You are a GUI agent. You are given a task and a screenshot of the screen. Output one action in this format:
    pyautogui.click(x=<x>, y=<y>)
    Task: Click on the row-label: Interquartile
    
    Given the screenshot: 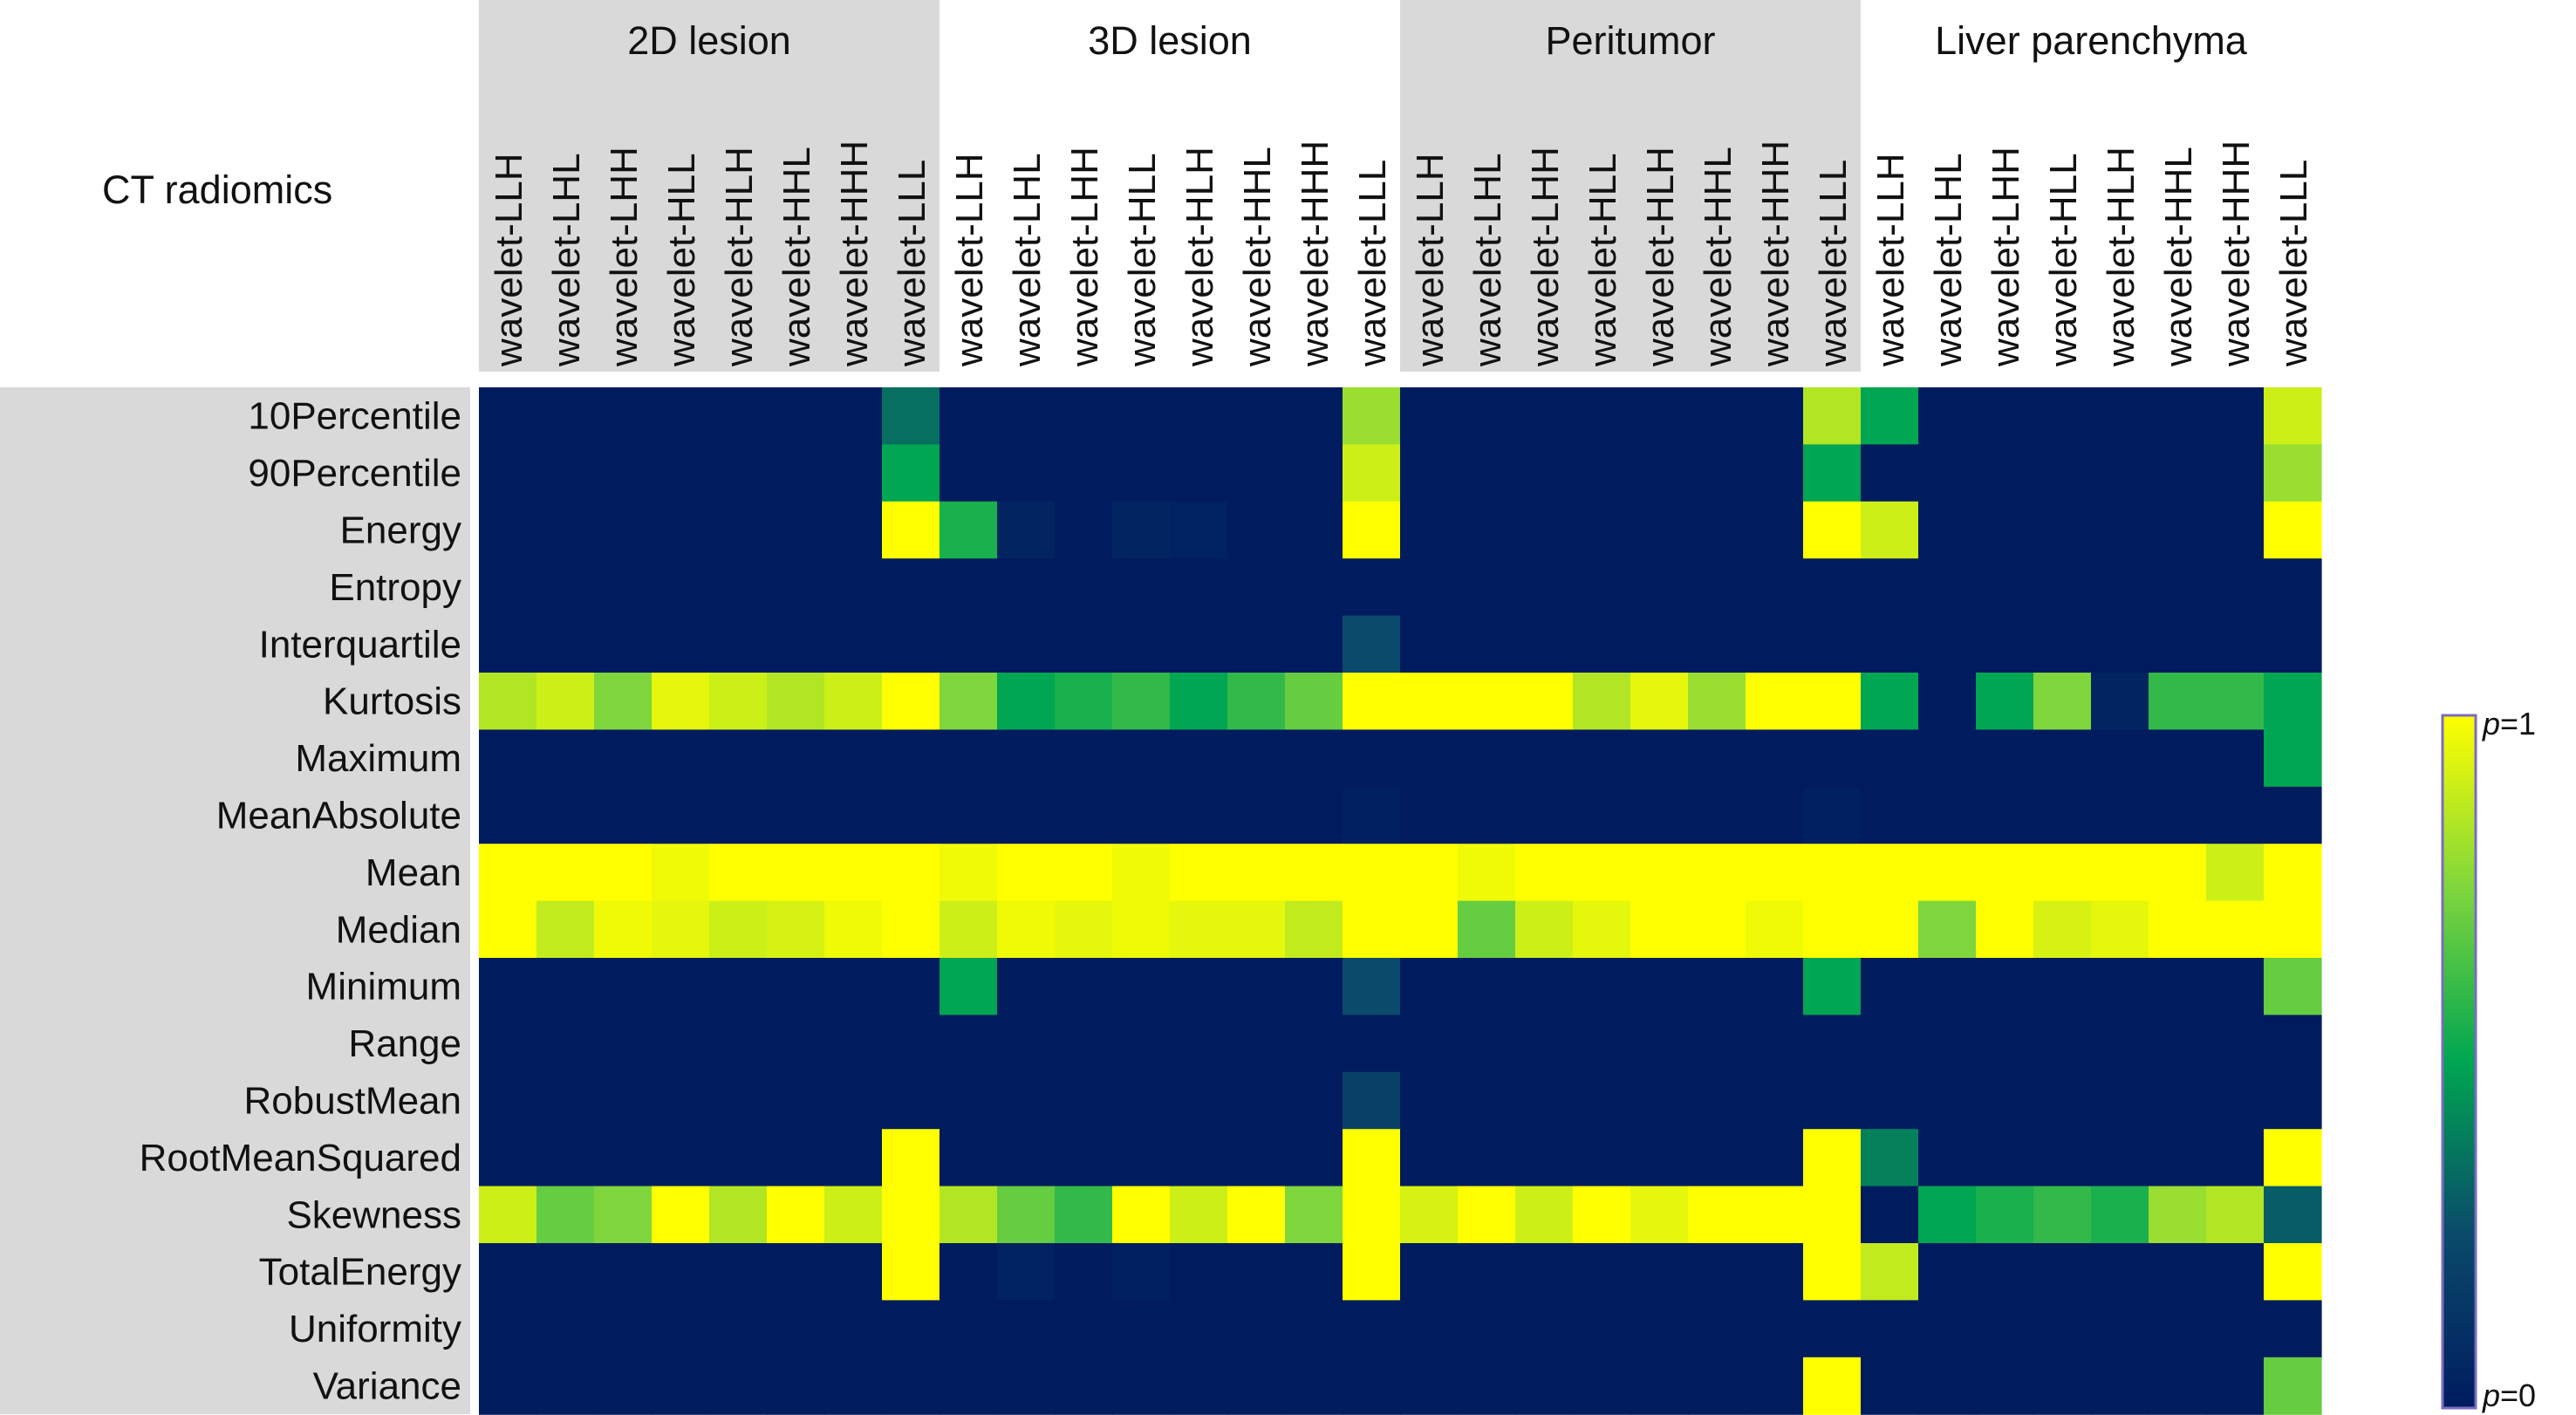 What is the action you would take?
    pyautogui.click(x=360, y=644)
    